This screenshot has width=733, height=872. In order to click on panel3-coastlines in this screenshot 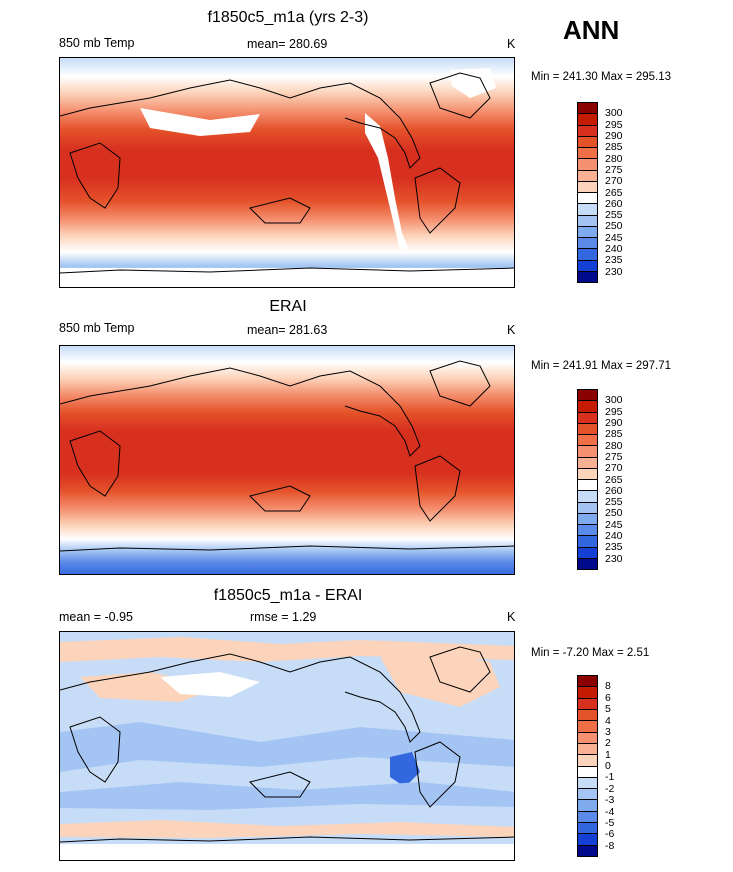, I will do `click(287, 744)`.